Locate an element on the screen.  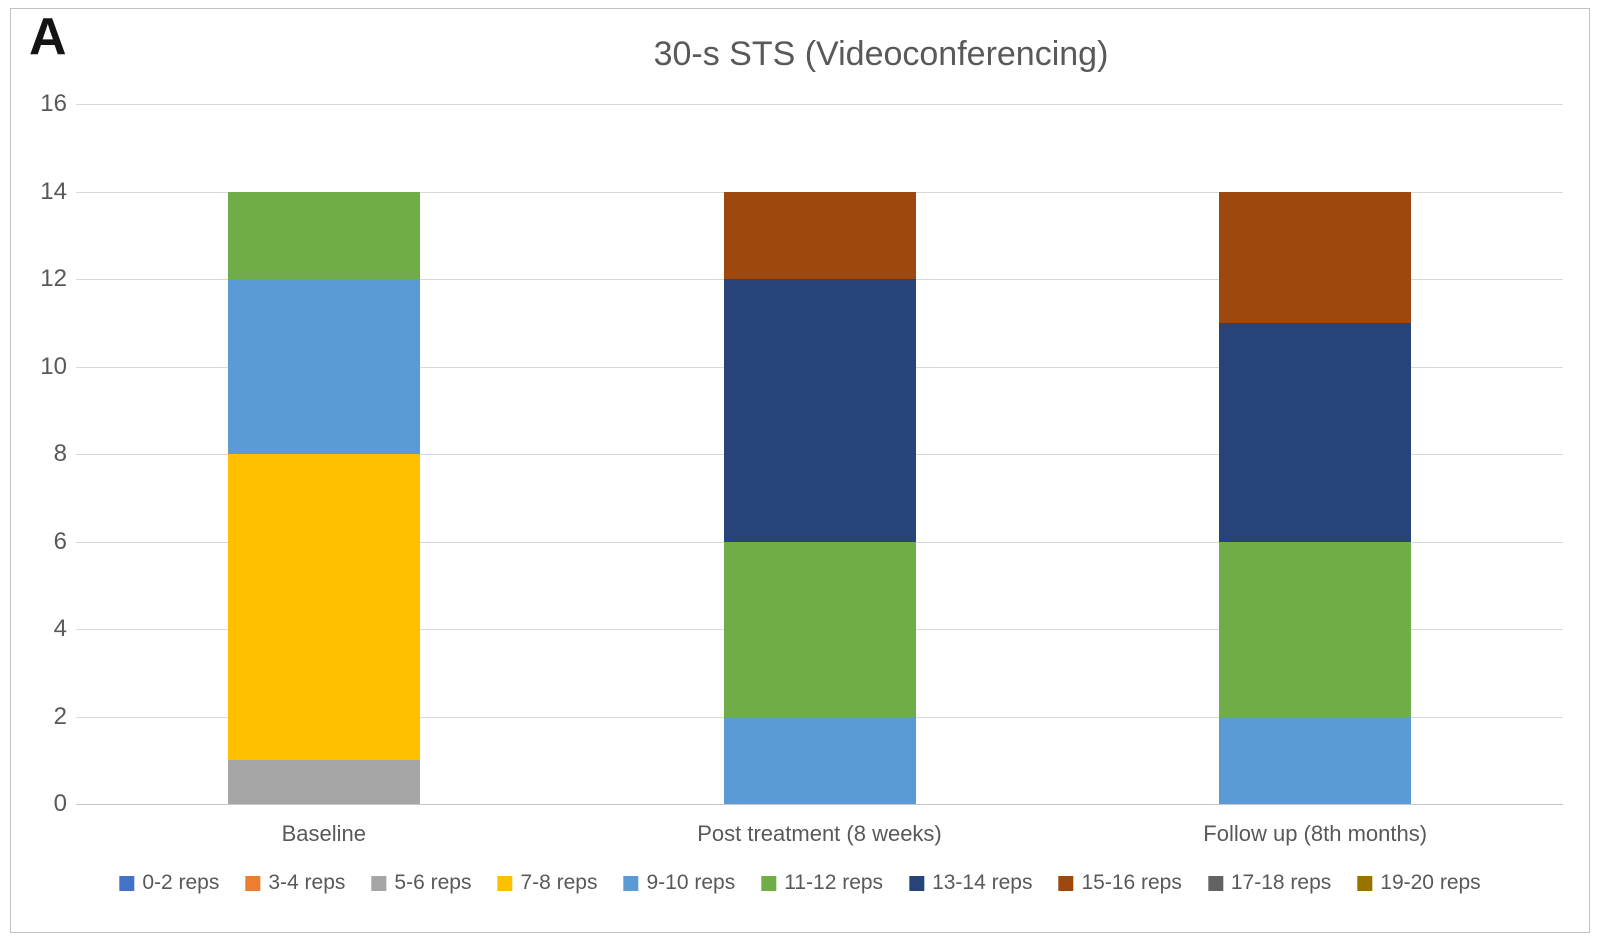
legend-item: 19-20 reps is located at coordinates (1419, 883).